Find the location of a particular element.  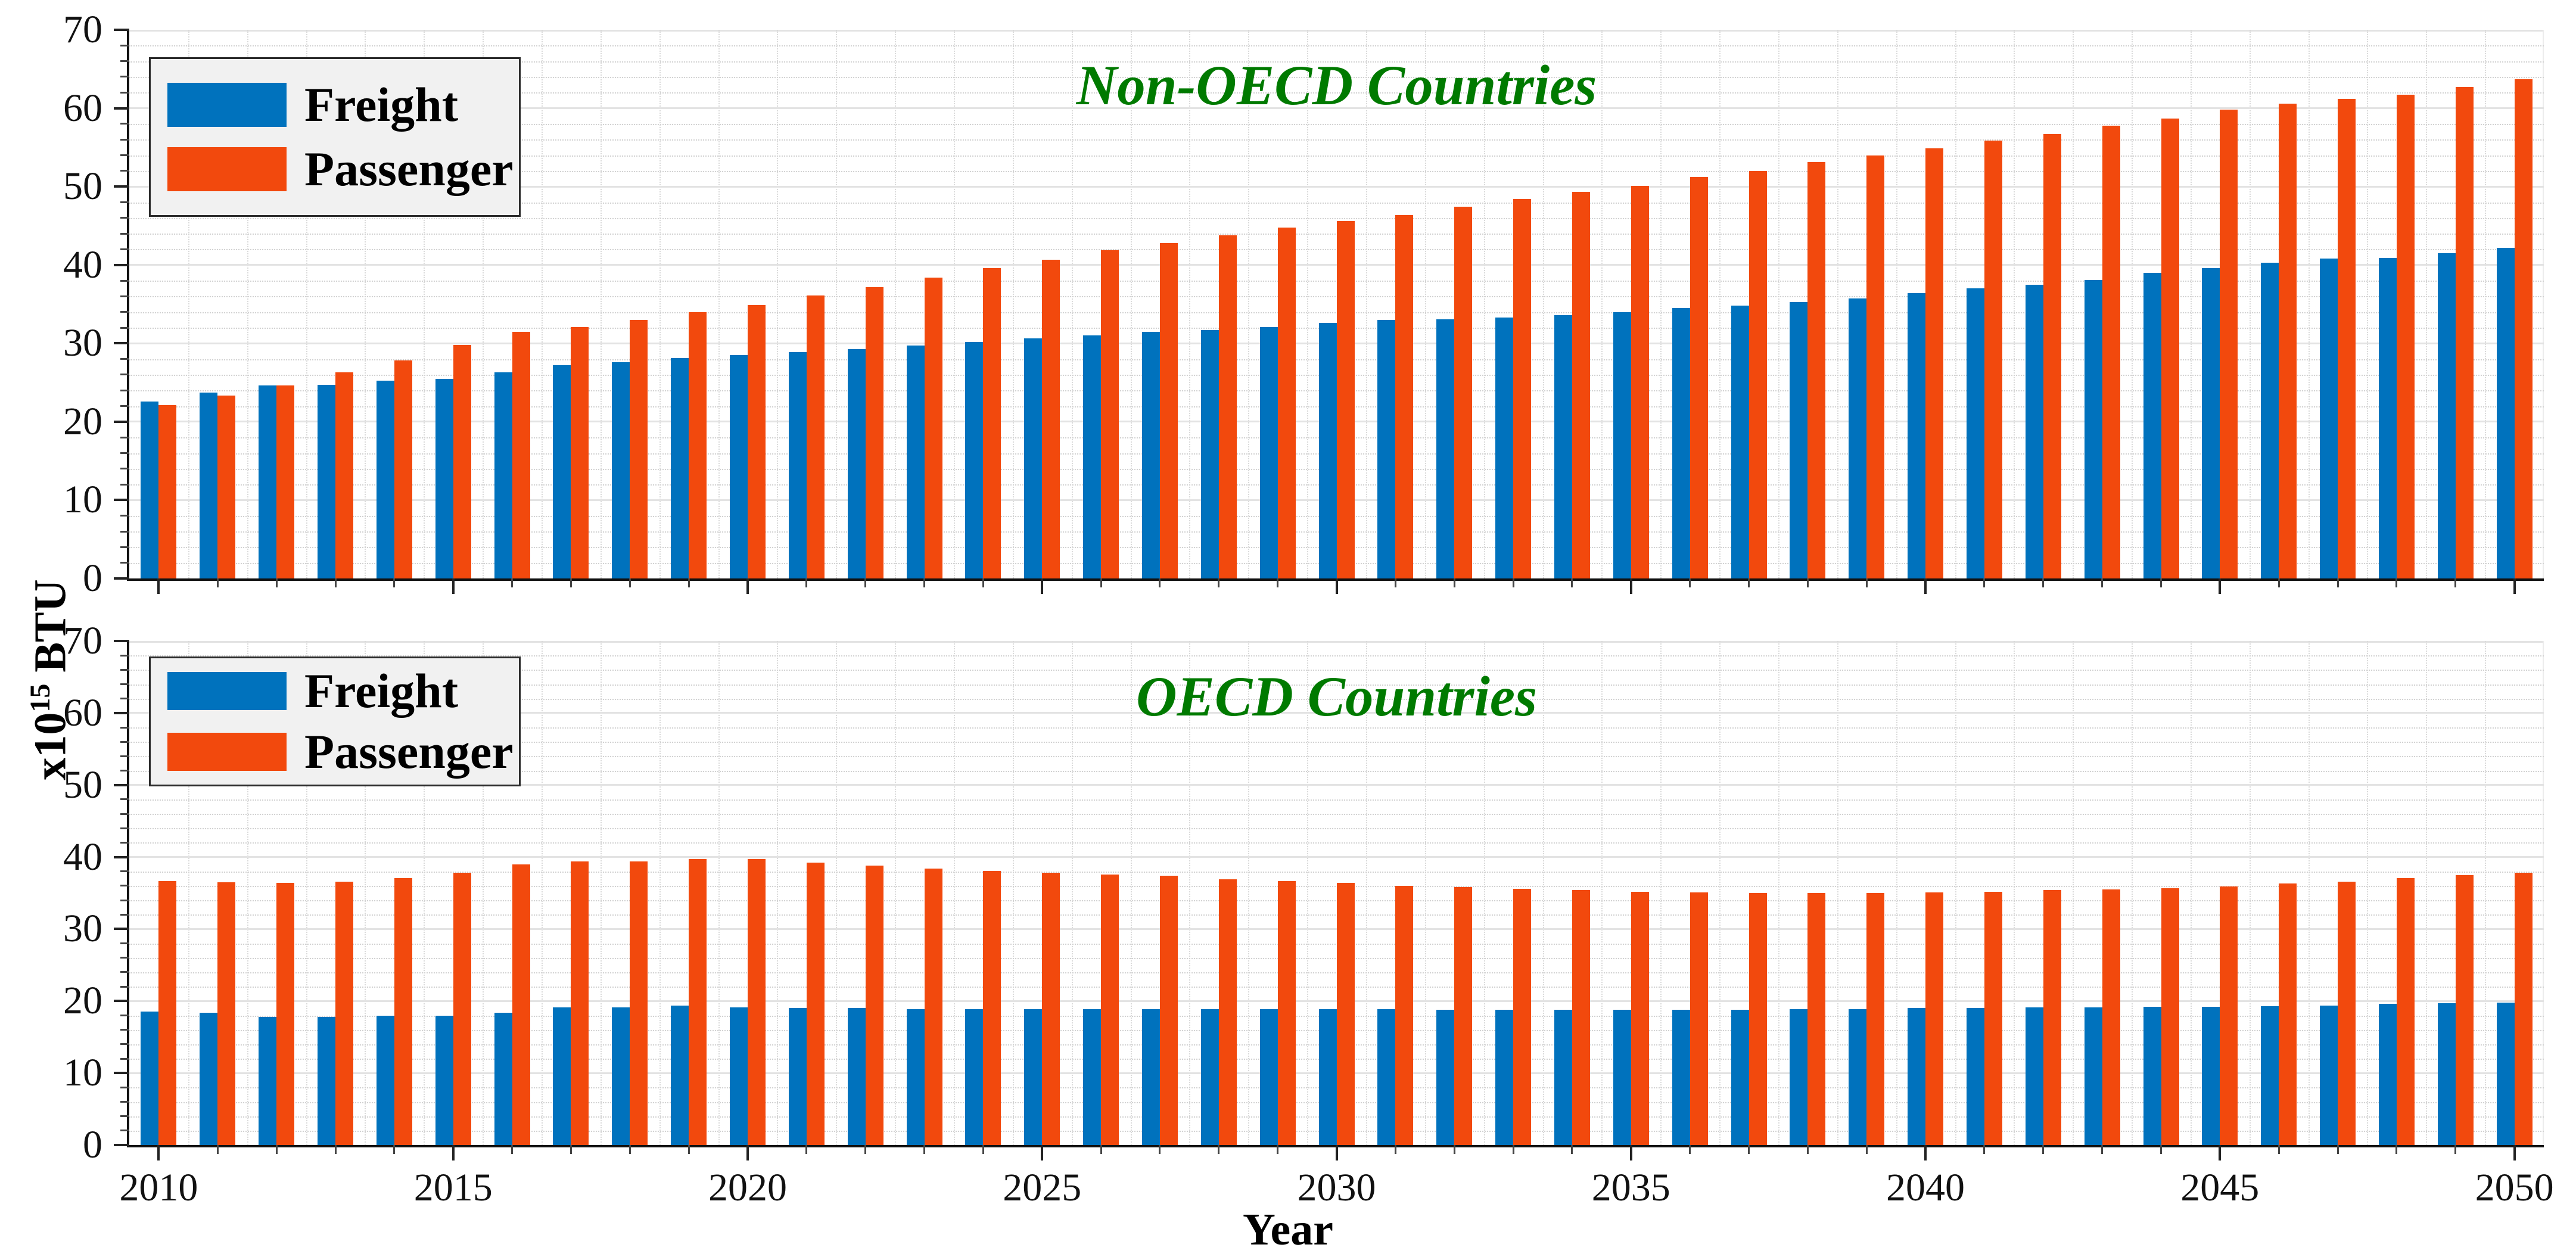

passenger-bar-2034 is located at coordinates (1581, 1017).